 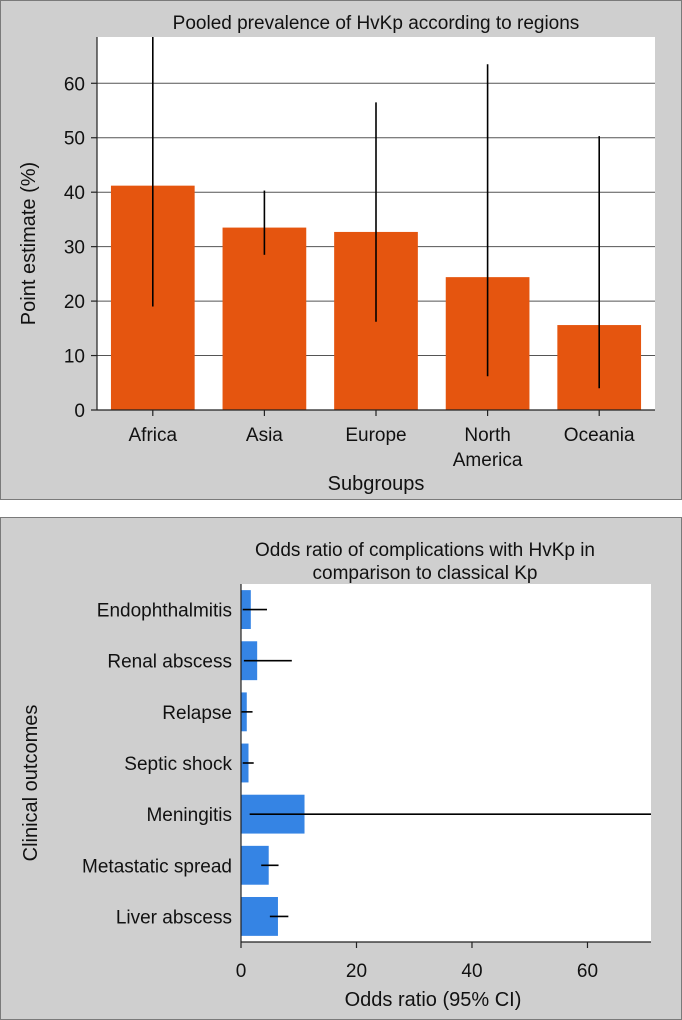 I want to click on x-tick-label: Europe, so click(x=375, y=435).